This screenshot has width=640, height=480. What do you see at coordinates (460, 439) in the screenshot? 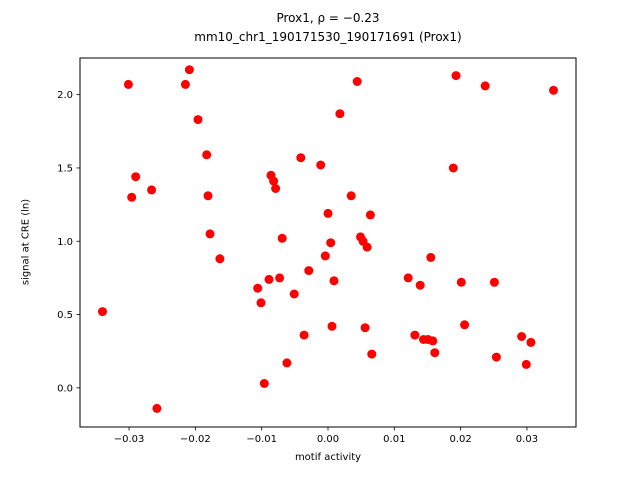
I see `x-tick-label: 0.02` at bounding box center [460, 439].